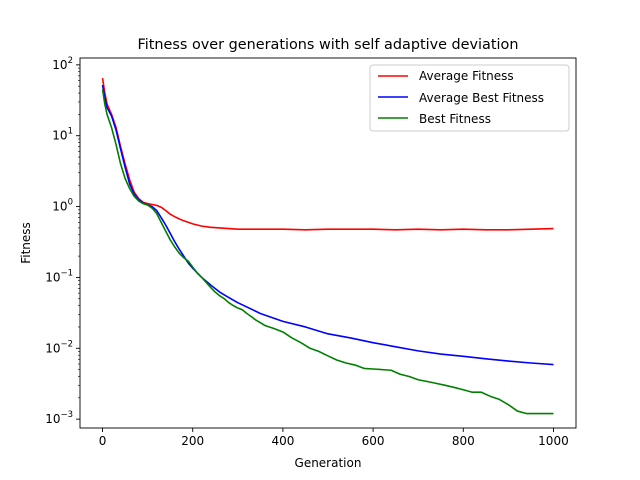 The width and height of the screenshot is (640, 480). I want to click on x-axis-ticks: 0 200 400 600 800 1000, so click(334, 438).